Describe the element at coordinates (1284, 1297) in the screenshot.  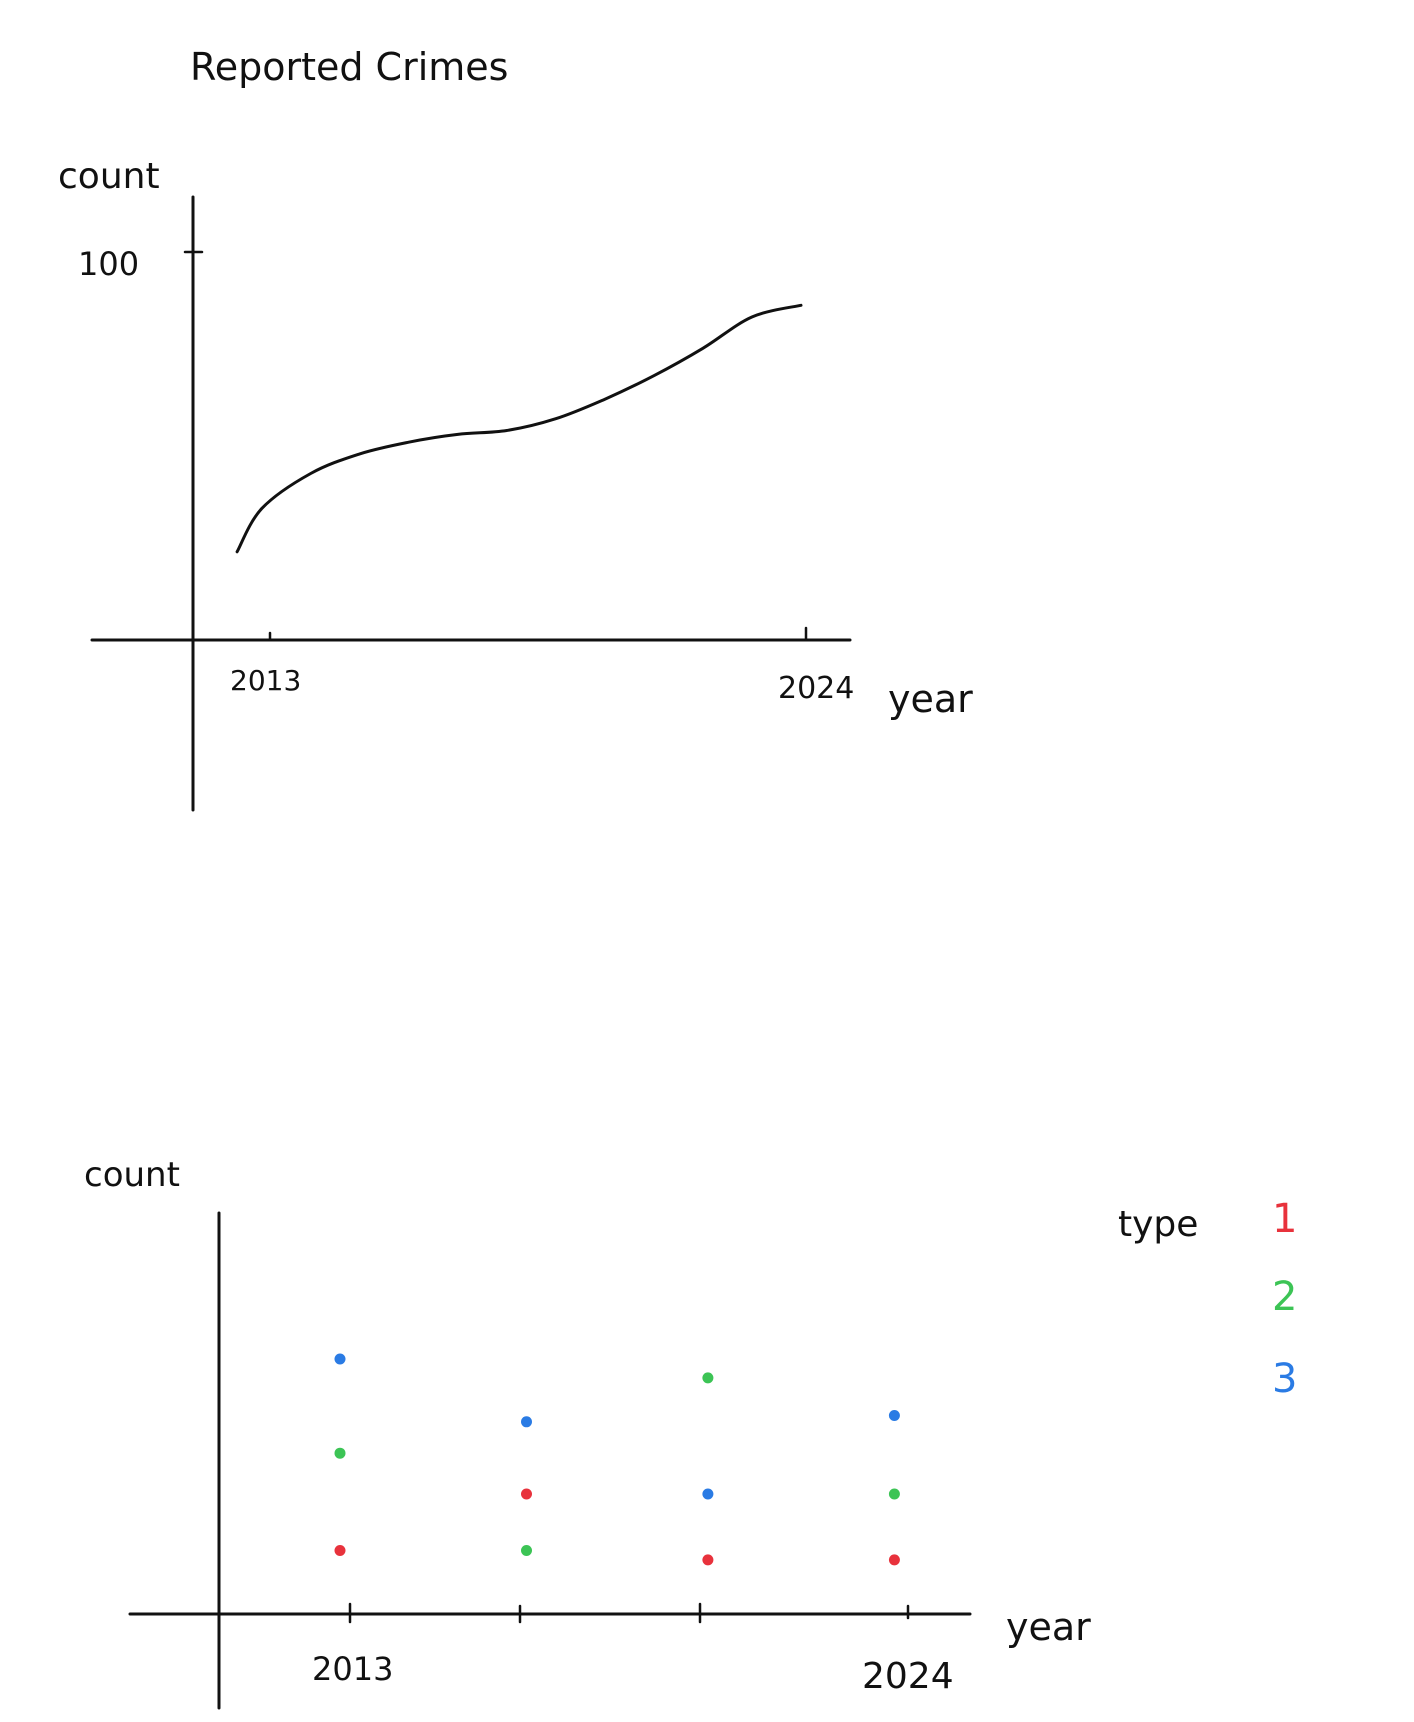
I see `legend-entry-2: 2` at that location.